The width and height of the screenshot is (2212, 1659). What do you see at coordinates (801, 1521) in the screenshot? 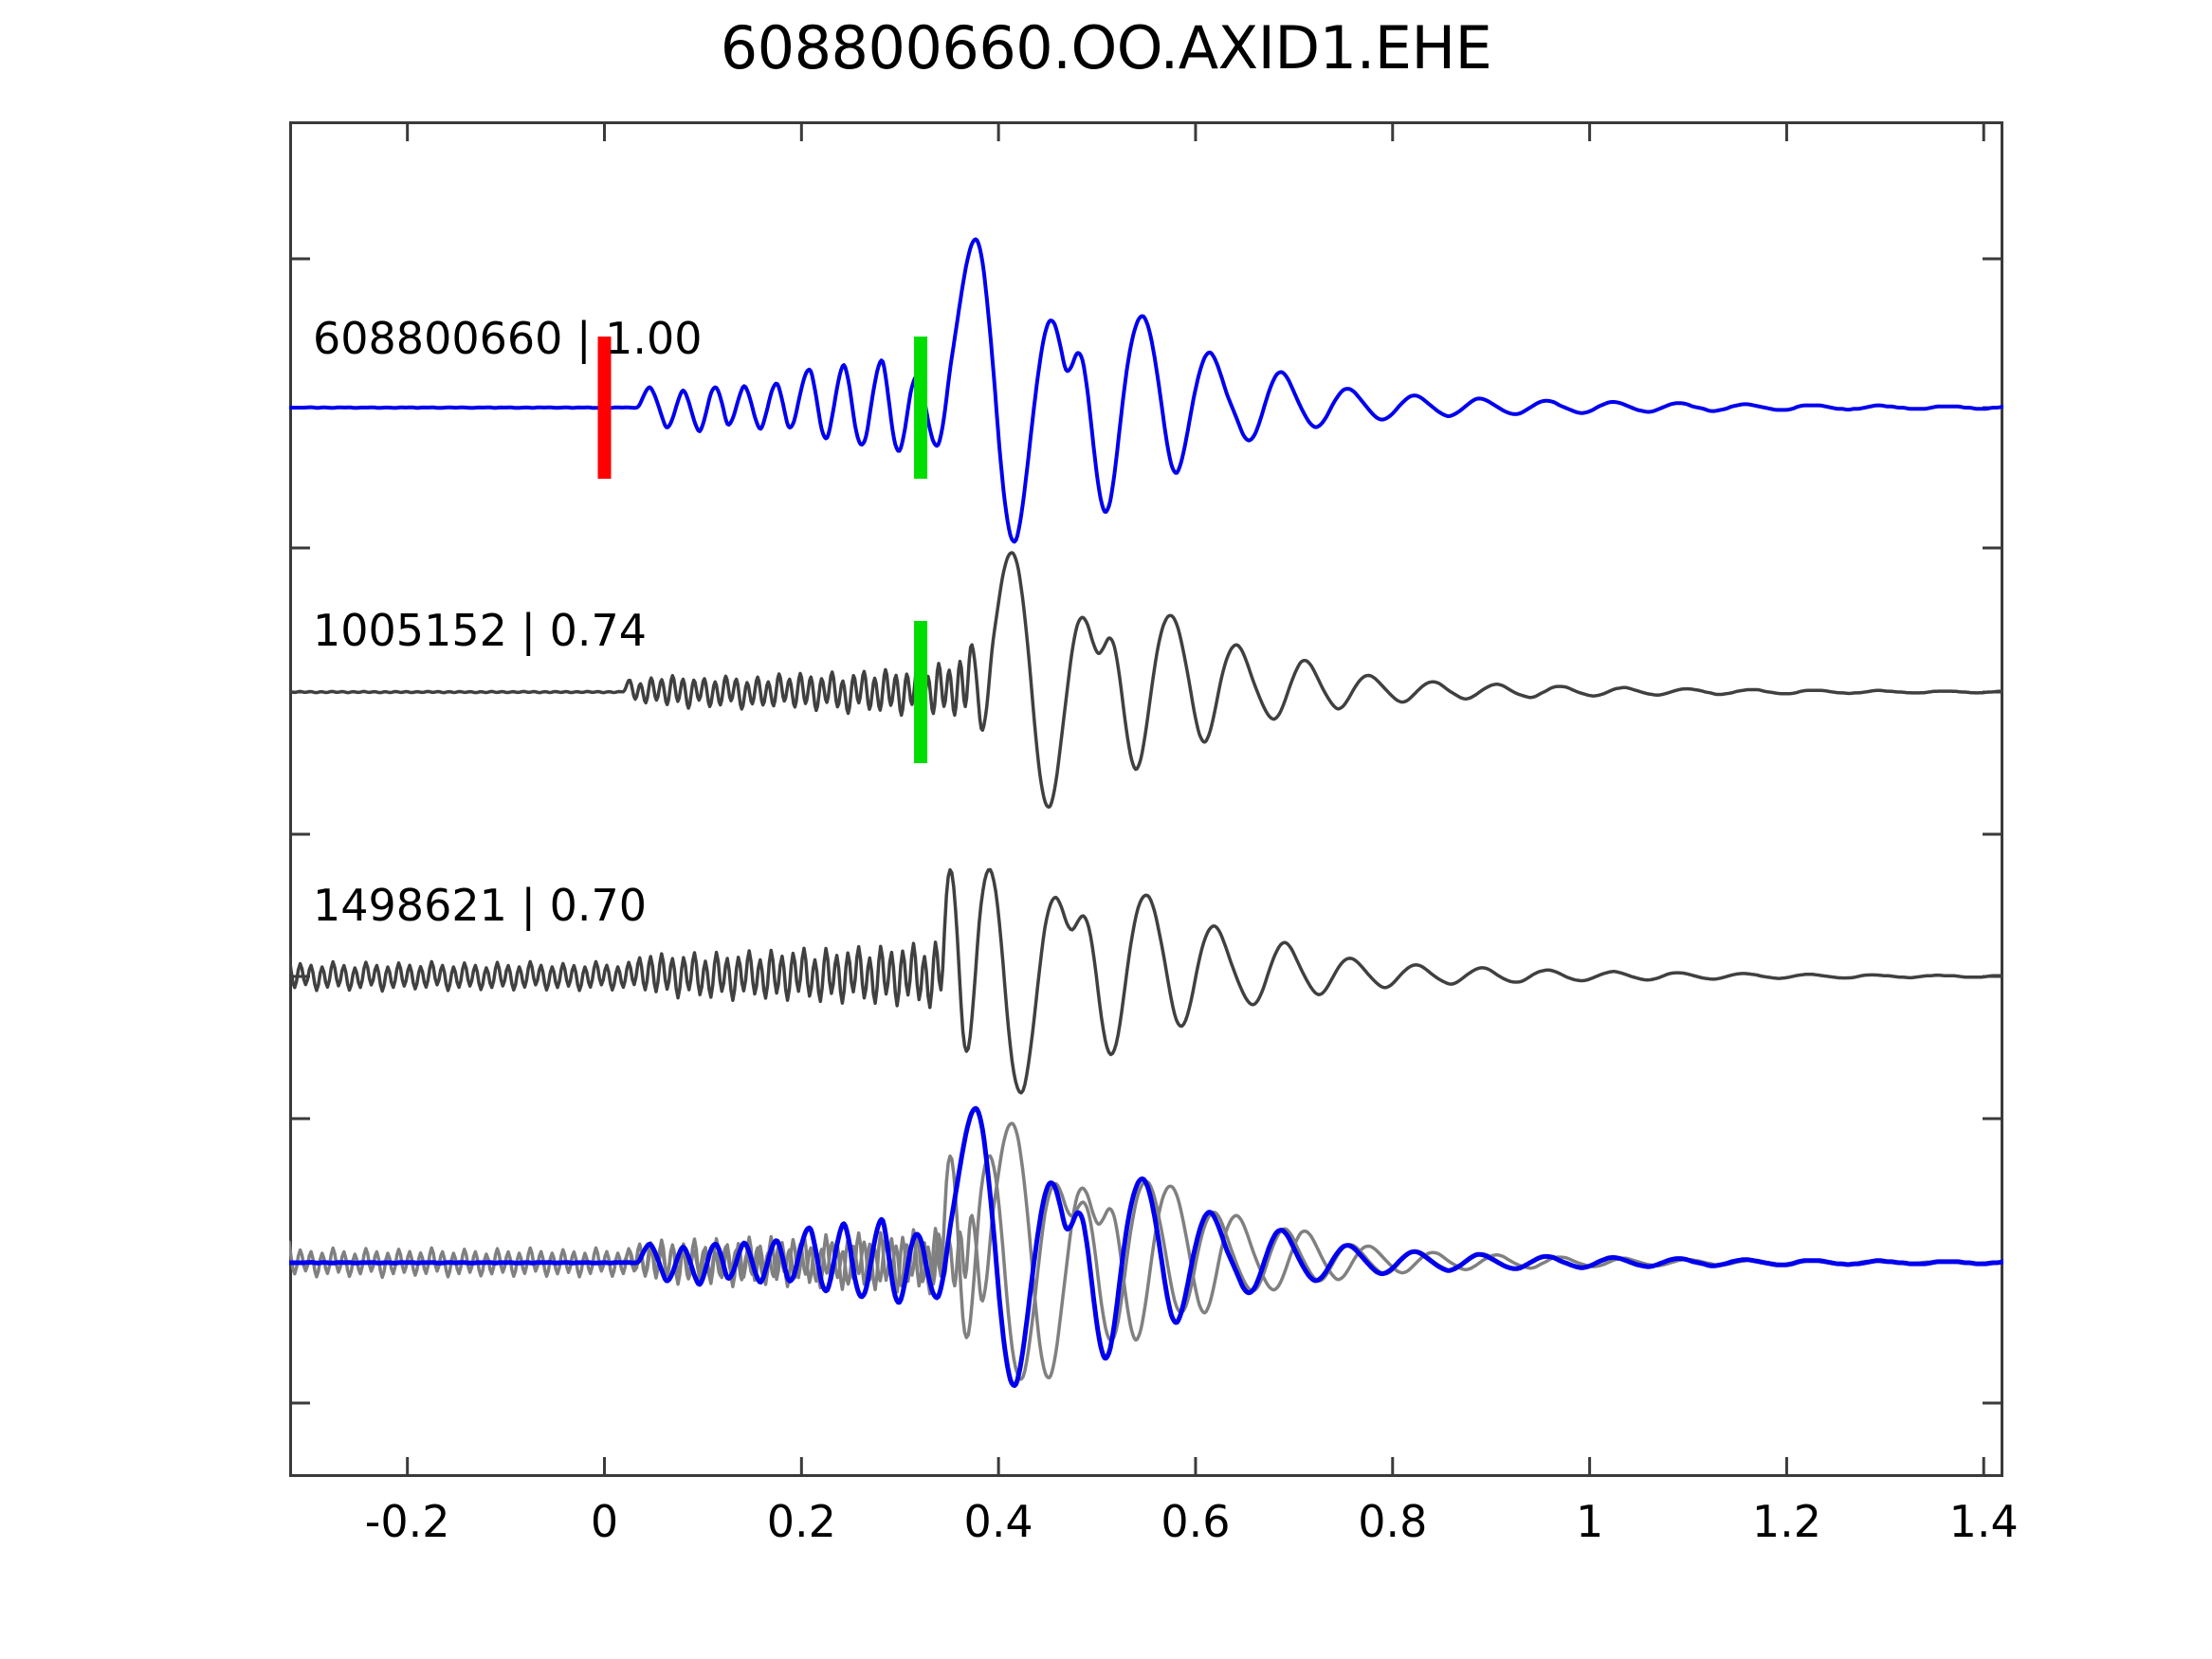
I see `x-tick-label: 0.2` at bounding box center [801, 1521].